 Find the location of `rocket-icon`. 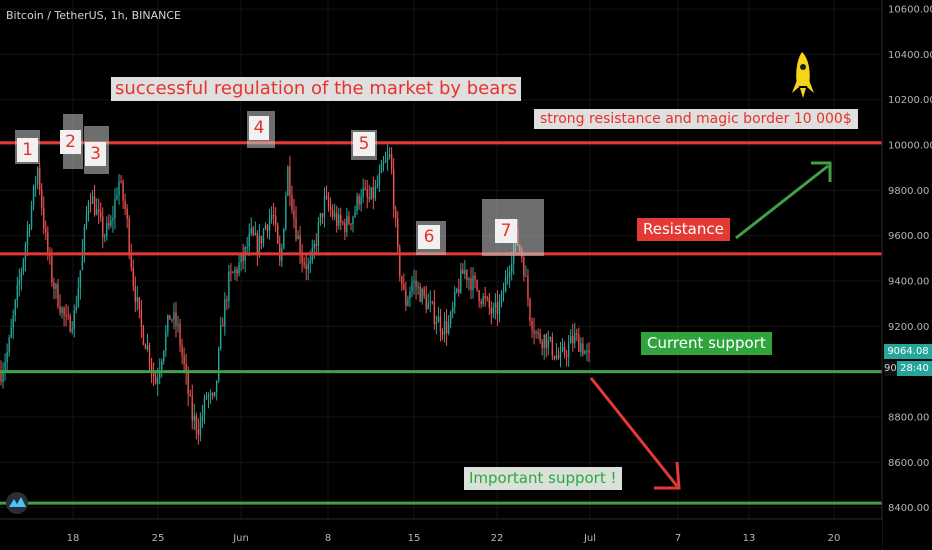

rocket-icon is located at coordinates (803, 75).